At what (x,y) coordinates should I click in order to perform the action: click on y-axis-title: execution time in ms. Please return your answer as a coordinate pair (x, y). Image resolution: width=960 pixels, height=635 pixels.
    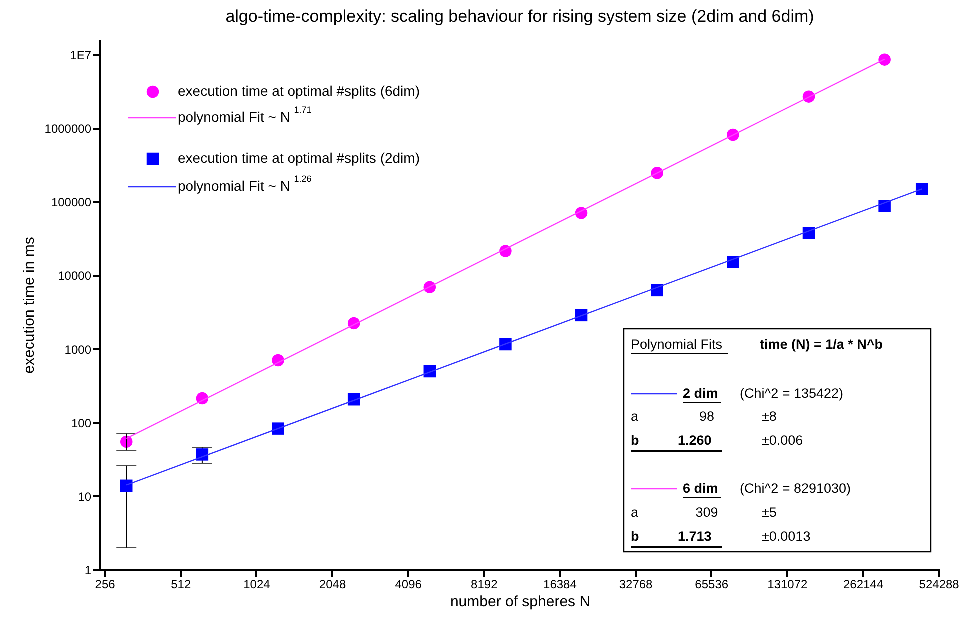
    Looking at the image, I should click on (29, 305).